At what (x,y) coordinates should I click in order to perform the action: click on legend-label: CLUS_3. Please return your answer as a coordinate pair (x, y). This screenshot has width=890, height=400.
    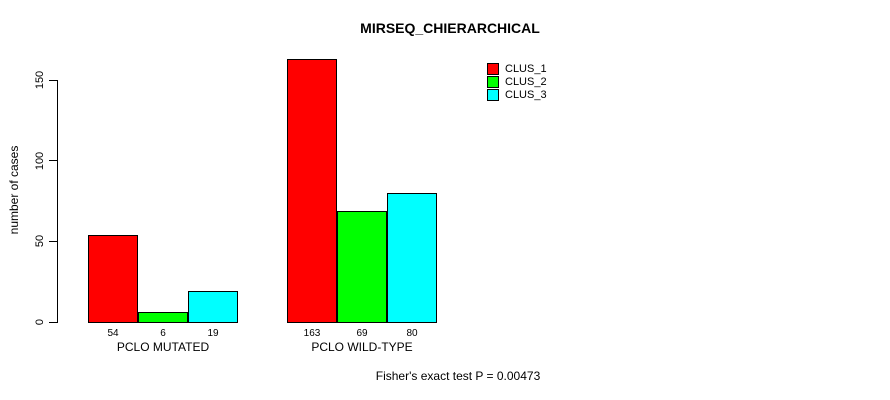
    Looking at the image, I should click on (526, 94).